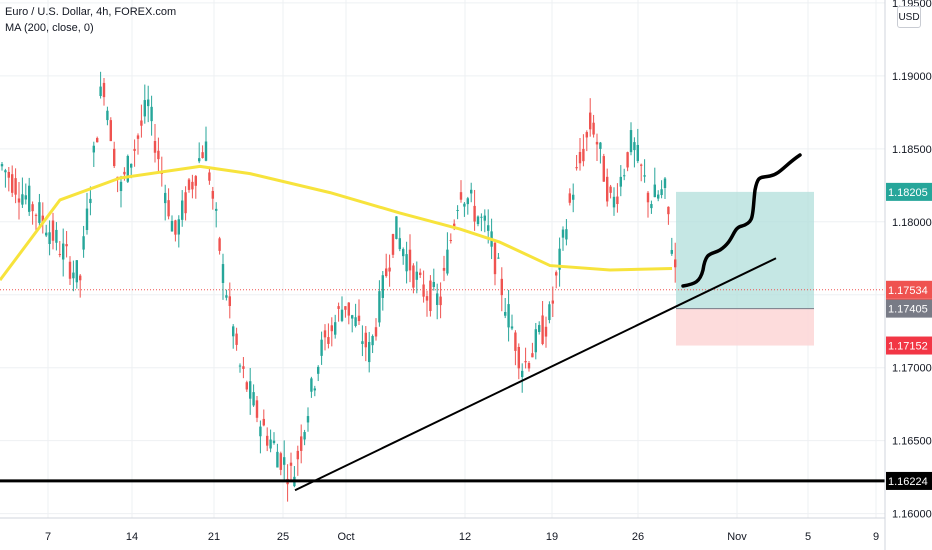 This screenshot has width=932, height=550. Describe the element at coordinates (745, 327) in the screenshot. I see `loss-zone` at that location.